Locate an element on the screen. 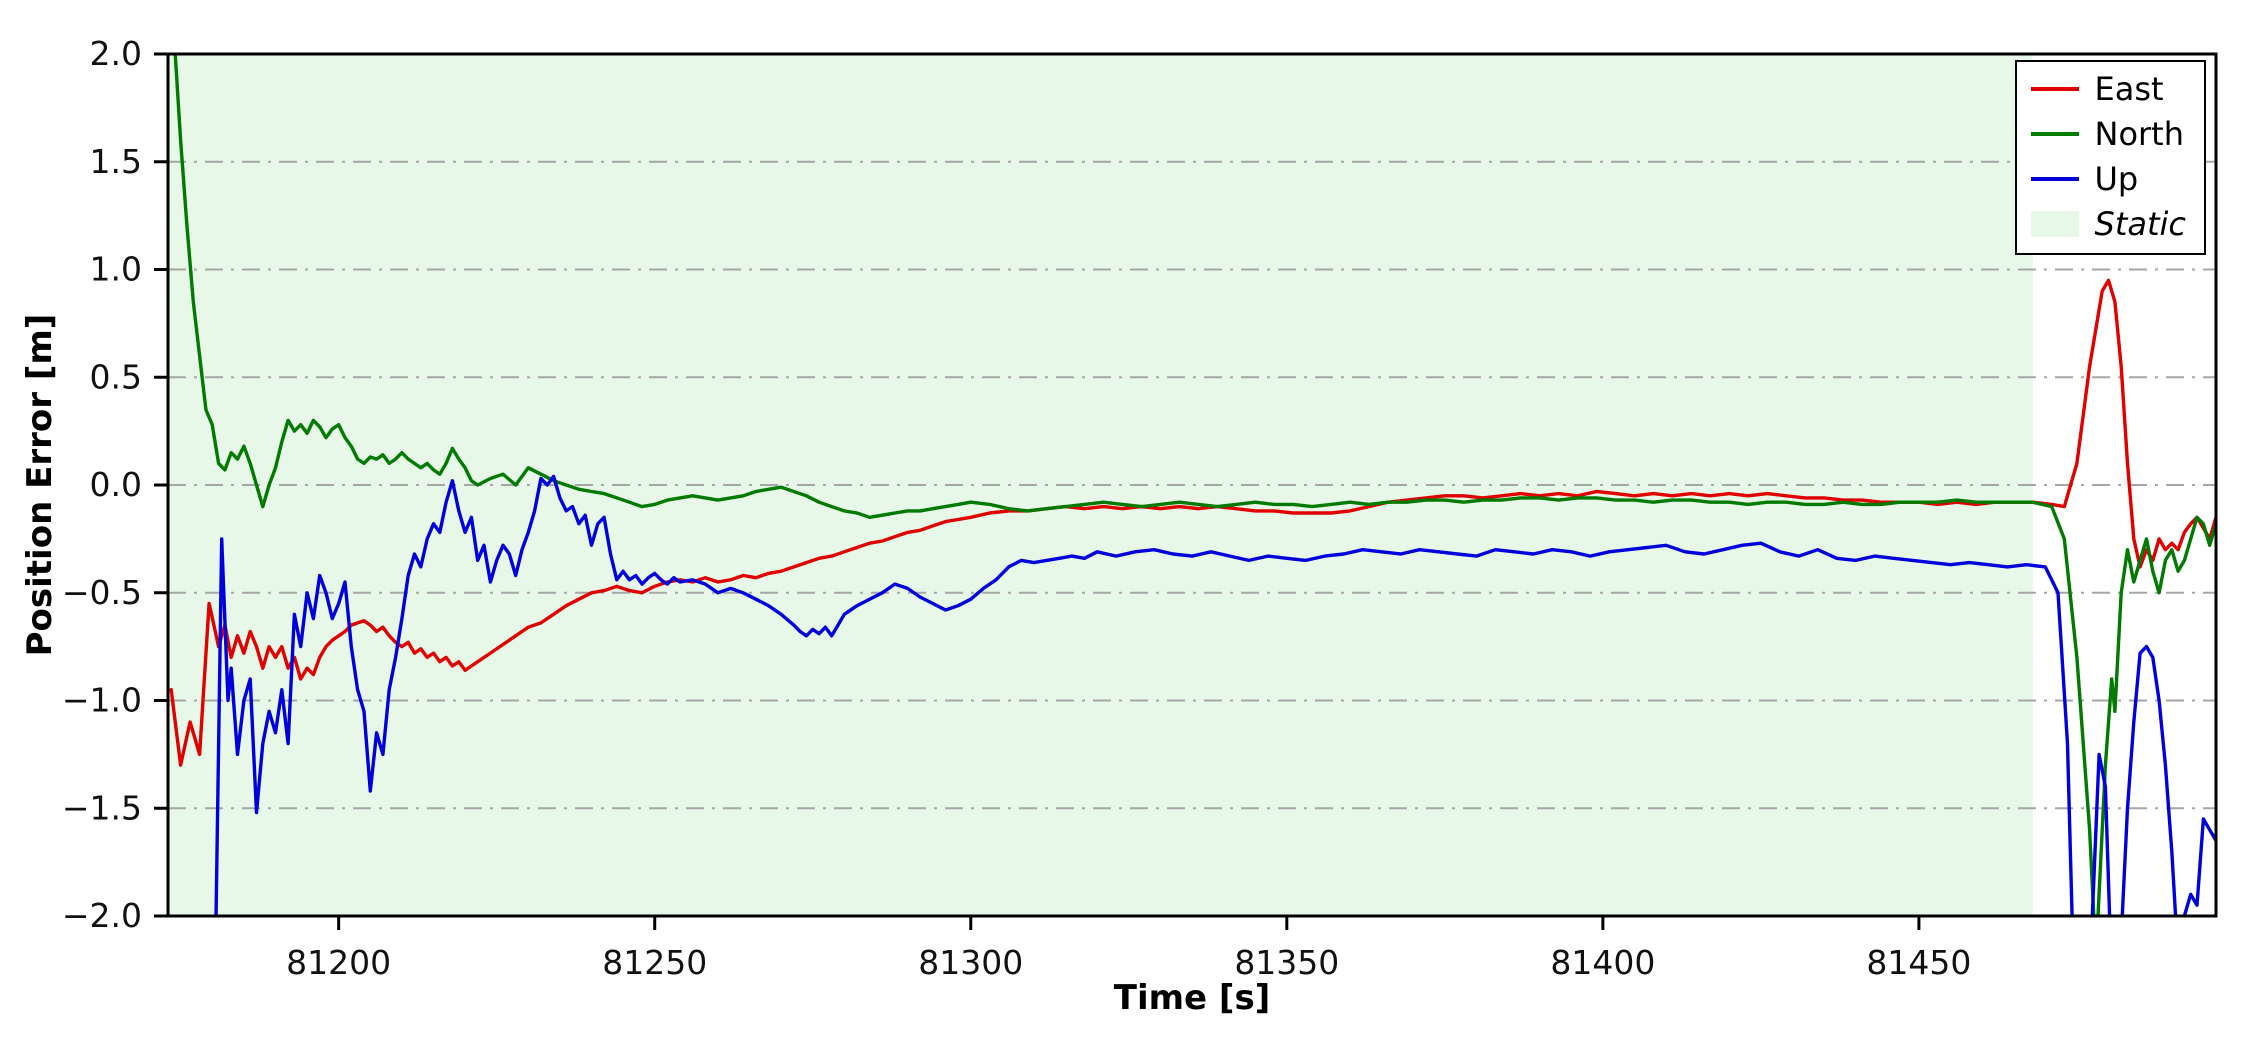 Image resolution: width=2250 pixels, height=1050 pixels. svg-text: 1.5 is located at coordinates (116, 161).